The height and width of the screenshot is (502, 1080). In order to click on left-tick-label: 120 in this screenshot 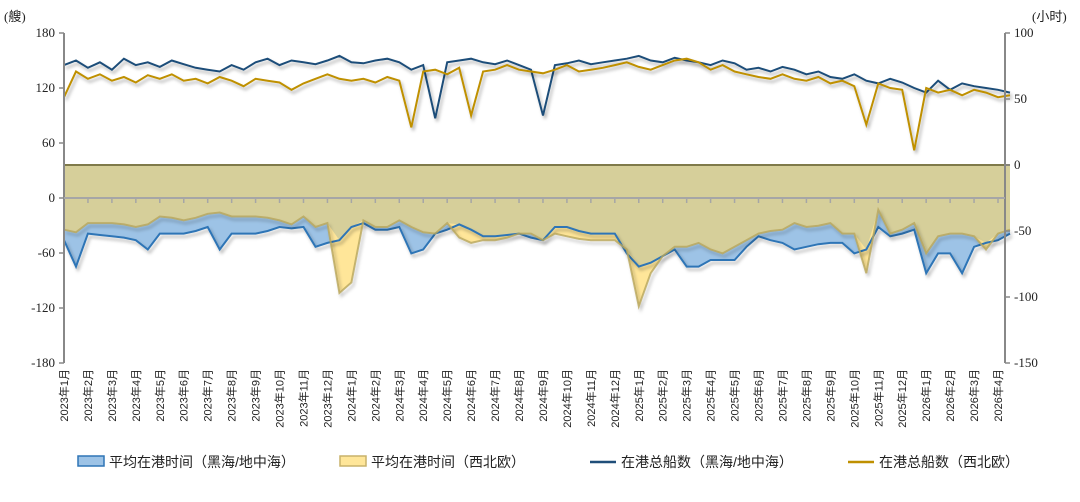, I will do `click(46, 87)`.